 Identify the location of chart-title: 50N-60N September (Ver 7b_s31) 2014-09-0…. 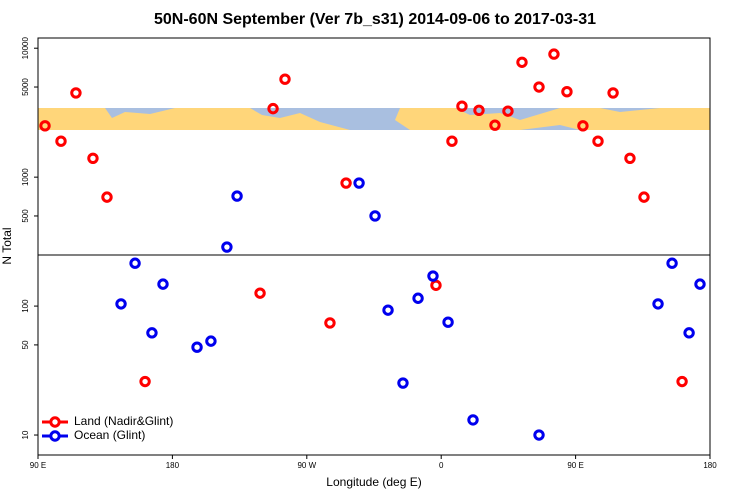
(375, 19).